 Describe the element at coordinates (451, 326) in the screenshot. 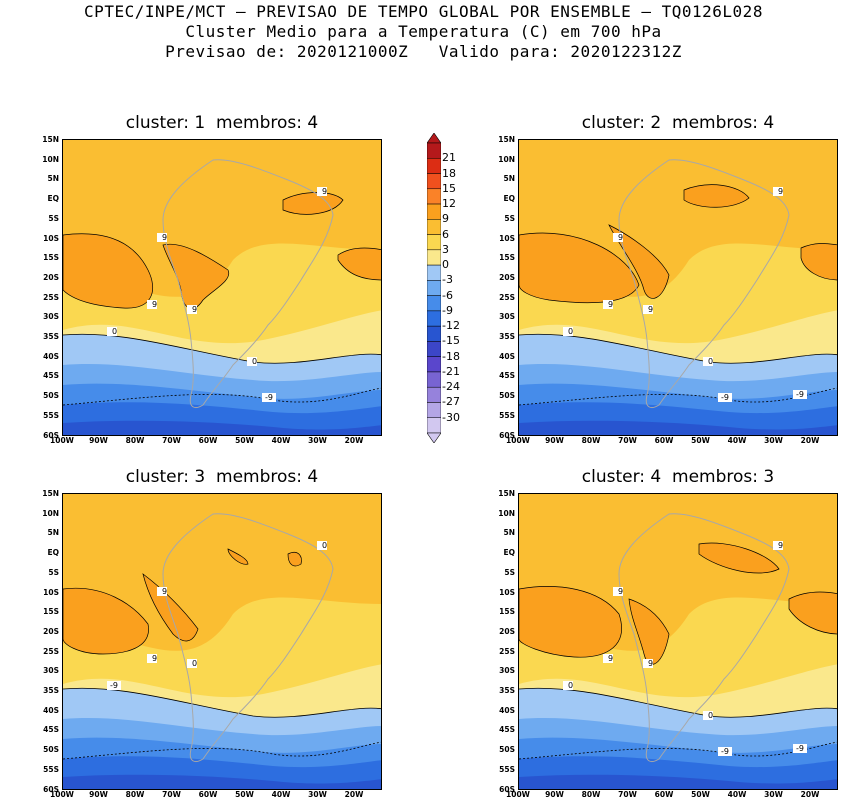

I see `colorbar-level-label: -12` at that location.